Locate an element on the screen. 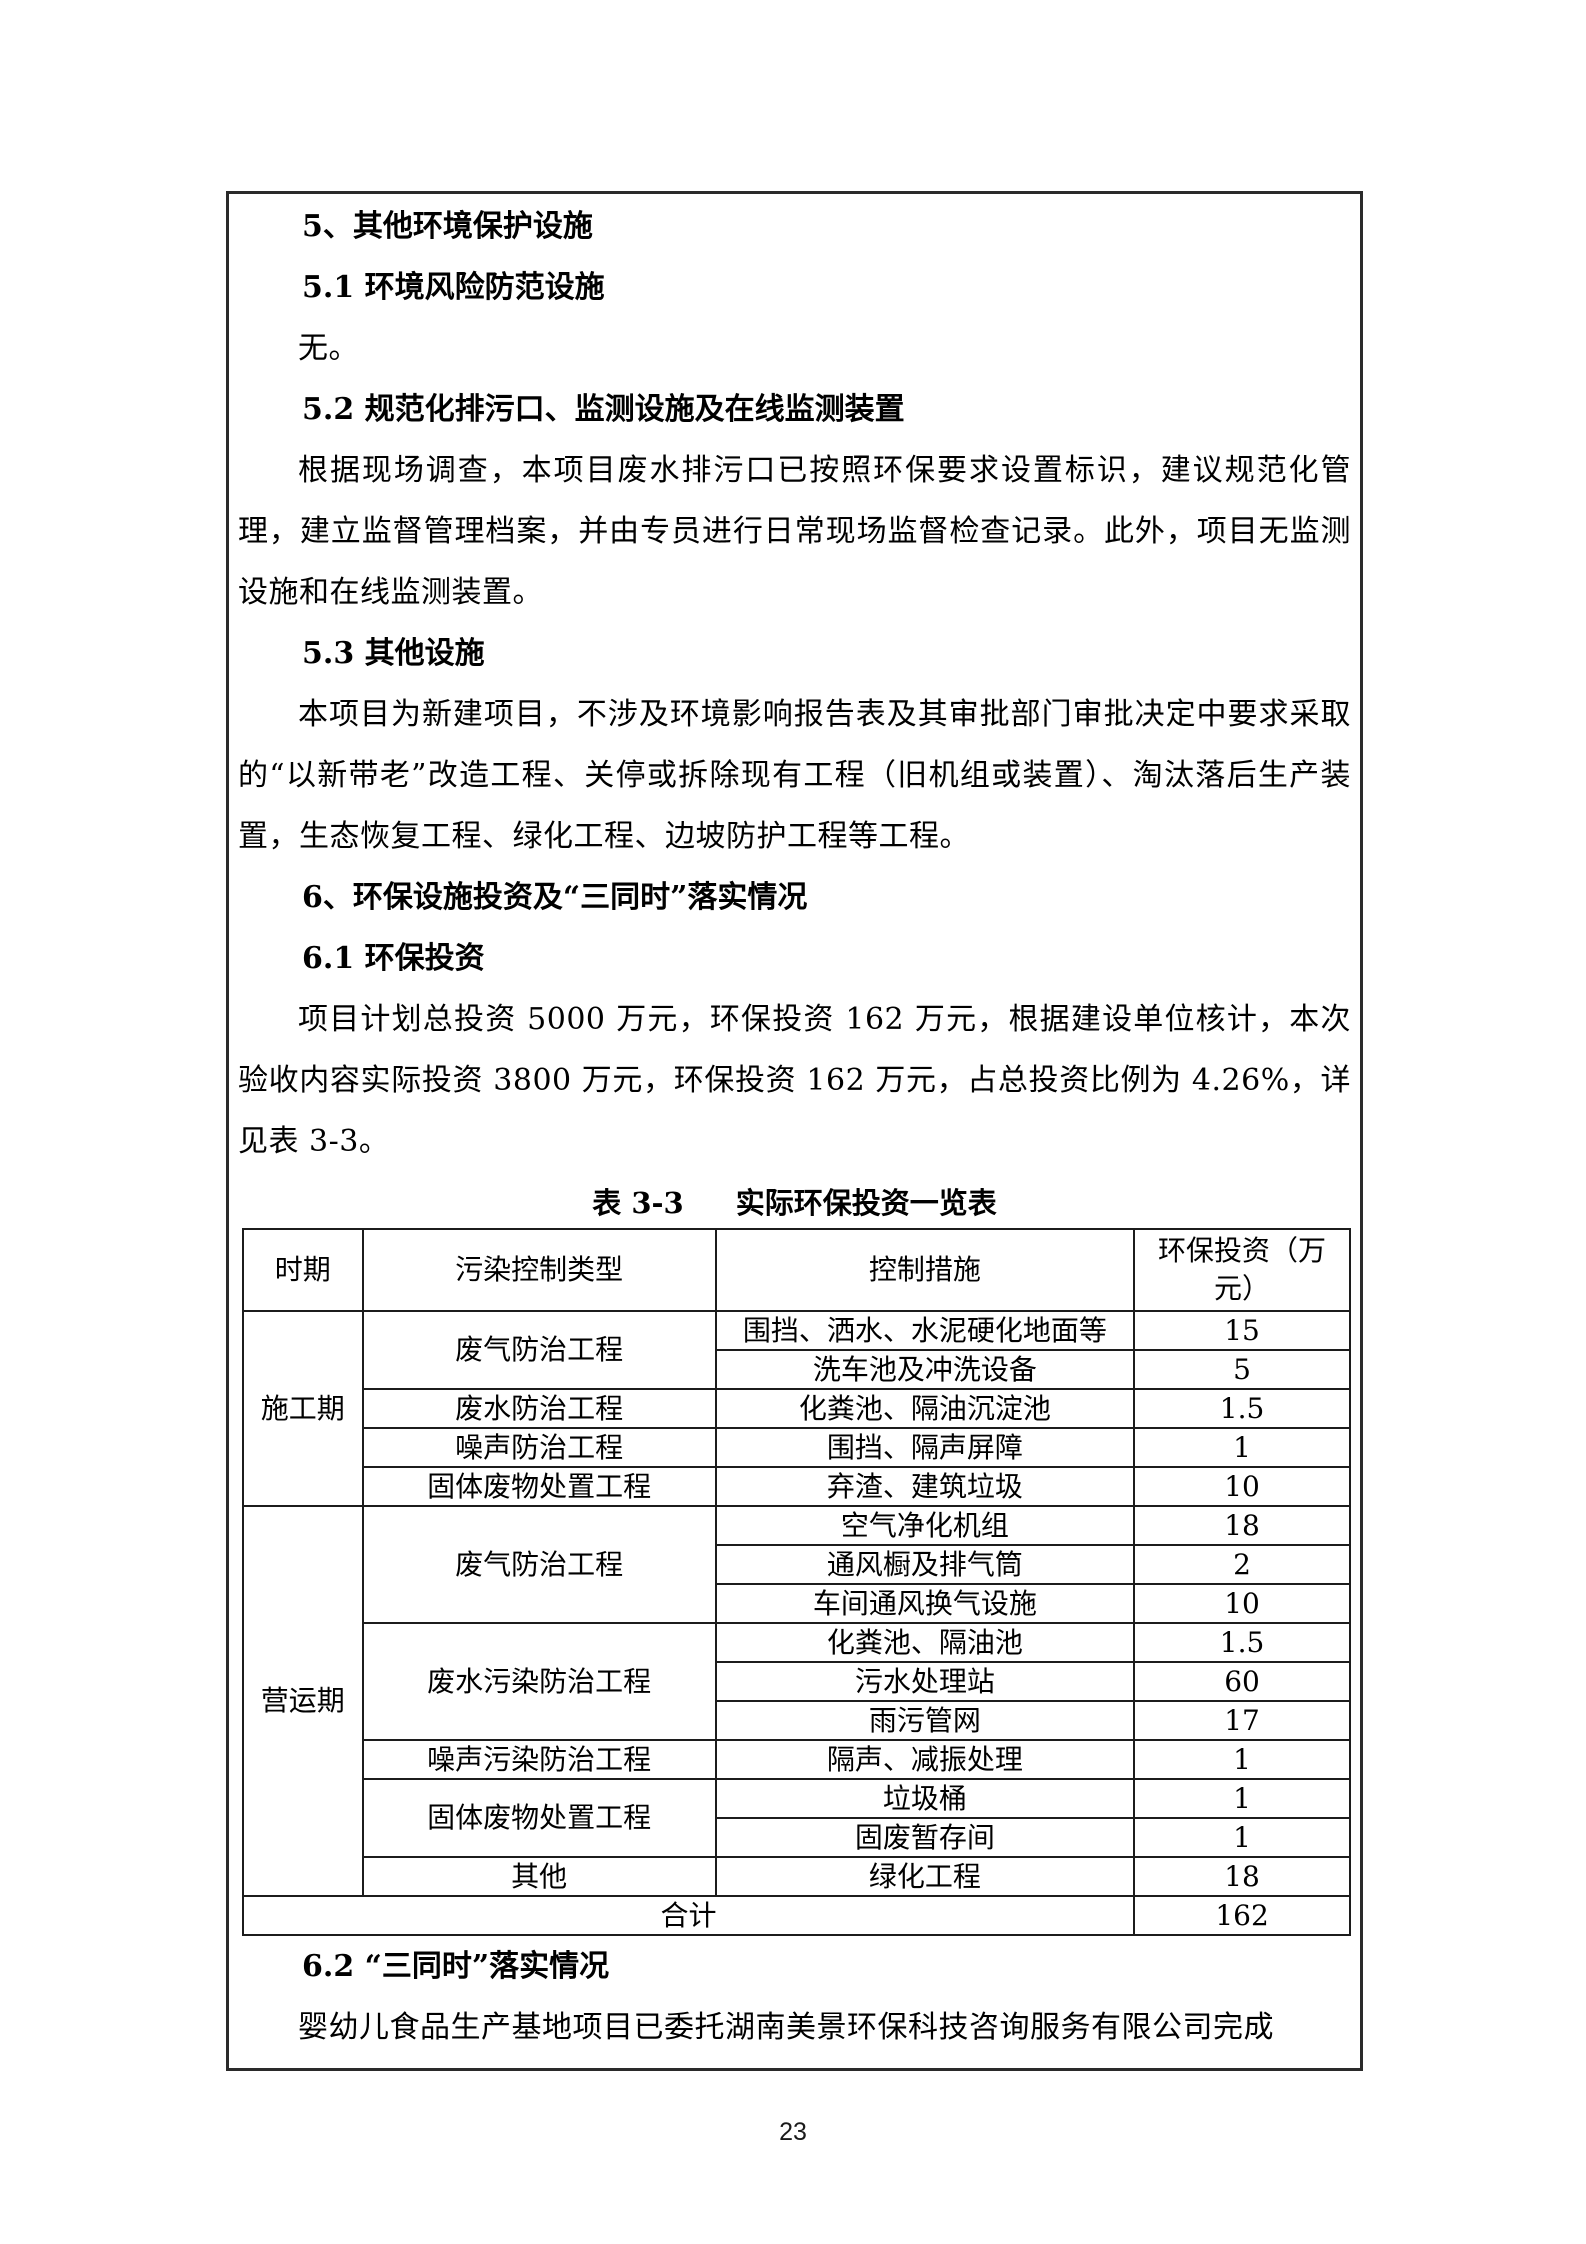 The height and width of the screenshot is (2244, 1586). table-row: 固废暂存间 1 is located at coordinates (797, 1837).